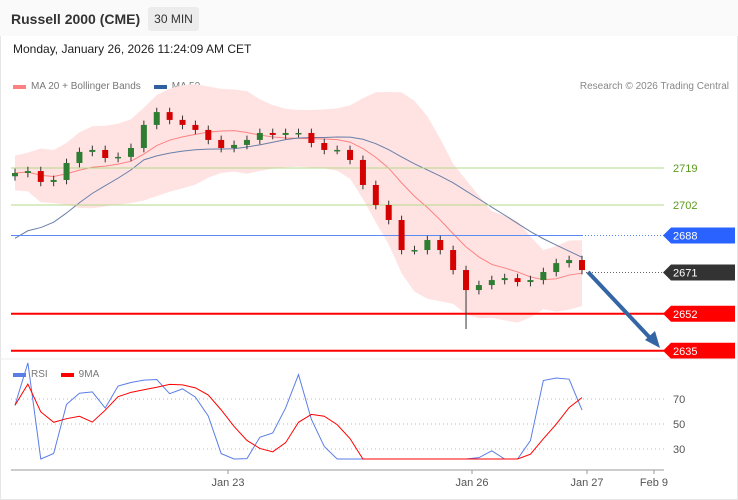 The image size is (738, 500). I want to click on svg-text: 2652, so click(685, 315).